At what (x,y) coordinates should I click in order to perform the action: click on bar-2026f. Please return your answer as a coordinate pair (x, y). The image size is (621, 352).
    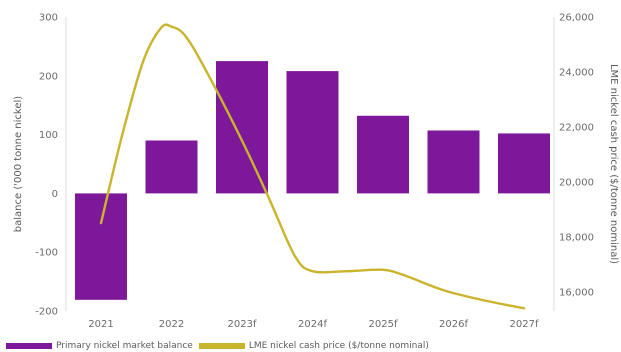
    Looking at the image, I should click on (453, 162).